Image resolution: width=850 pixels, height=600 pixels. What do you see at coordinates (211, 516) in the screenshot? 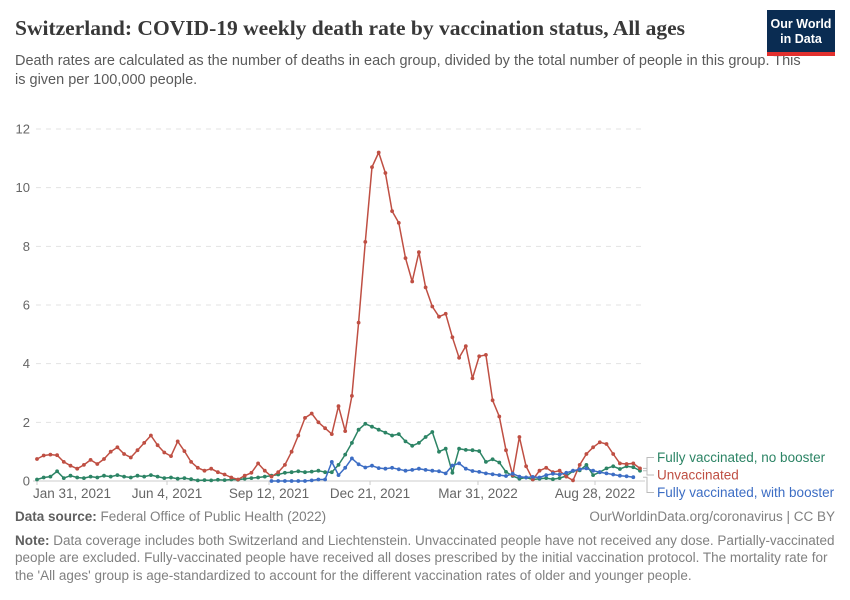
I see `data-source-value: Federal Office of Public Health (2022)` at bounding box center [211, 516].